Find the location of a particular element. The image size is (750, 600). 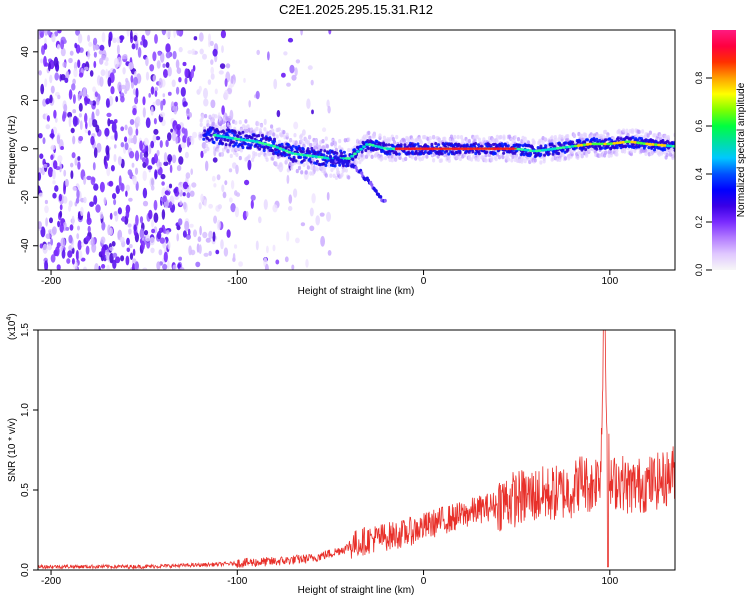

colorbar-tick-label: 0.8 is located at coordinates (699, 78).